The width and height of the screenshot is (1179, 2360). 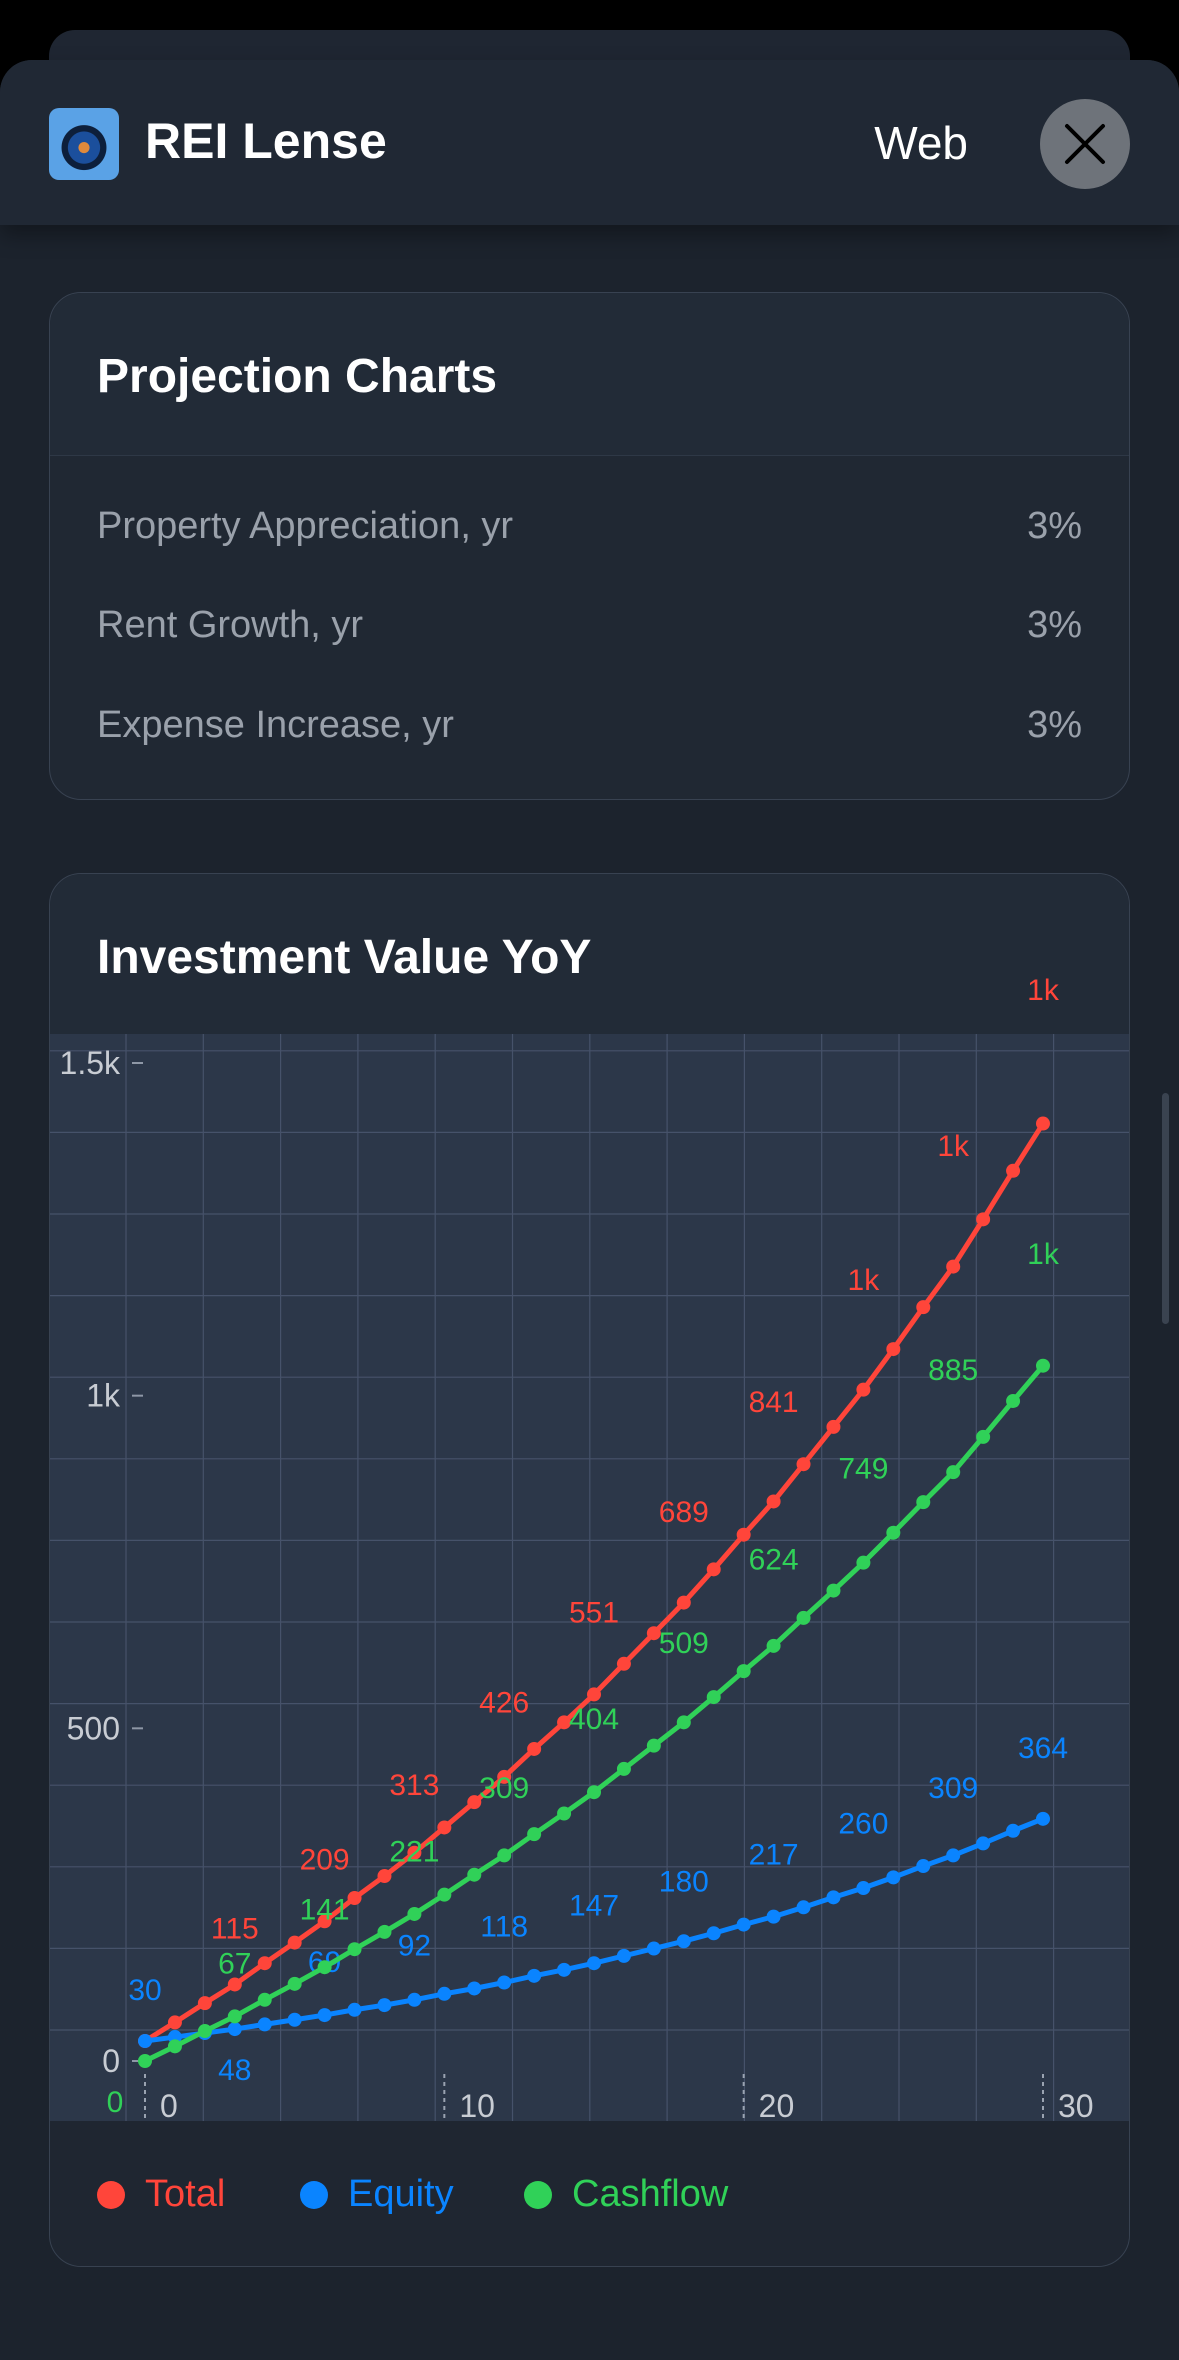 I want to click on card-header: Projection Charts, so click(x=589, y=374).